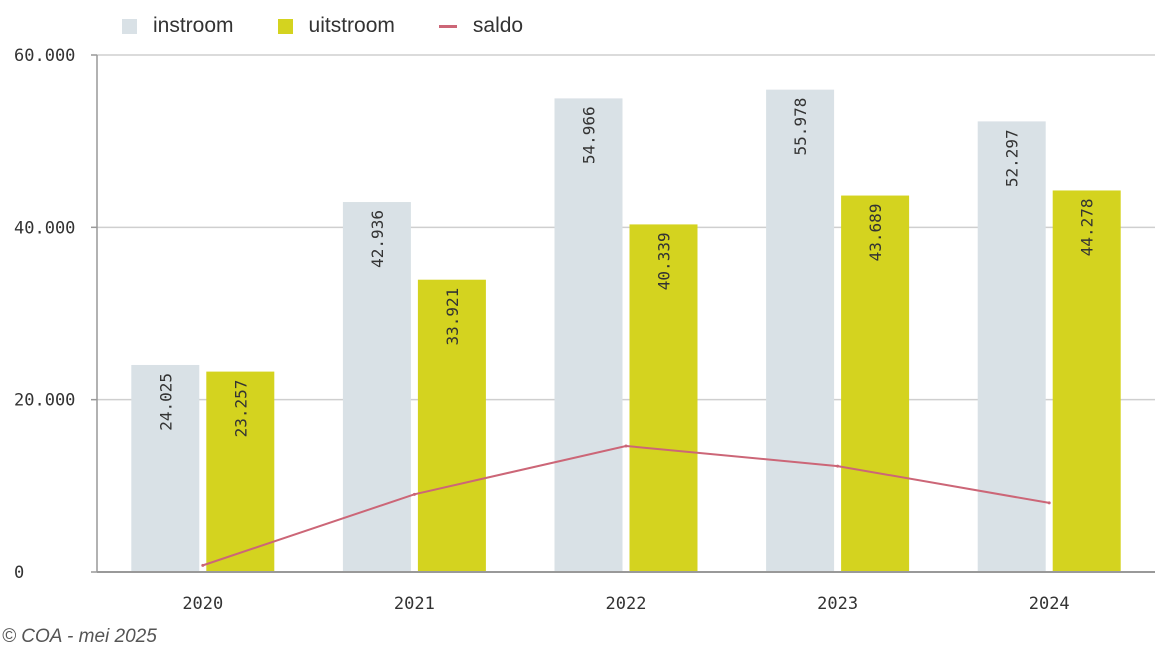 The width and height of the screenshot is (1160, 654). Describe the element at coordinates (377, 239) in the screenshot. I see `data-label-instroom-2021: 42.936` at that location.